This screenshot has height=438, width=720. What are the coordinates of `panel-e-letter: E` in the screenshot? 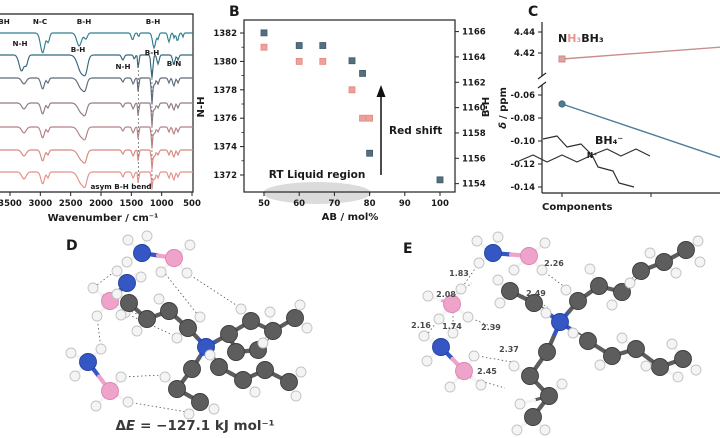 It's located at (408, 249).